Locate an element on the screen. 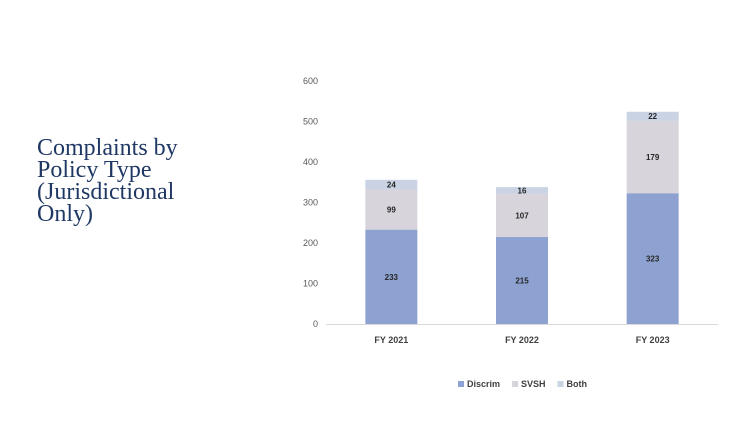  data-label: 215 is located at coordinates (522, 280).